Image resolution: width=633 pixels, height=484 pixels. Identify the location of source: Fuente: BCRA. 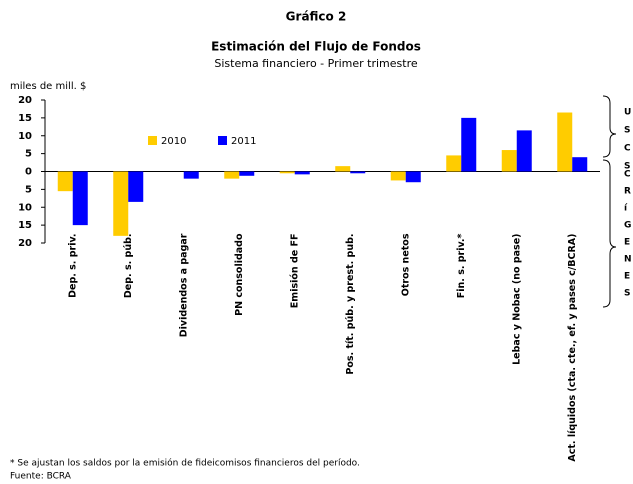
(41, 477).